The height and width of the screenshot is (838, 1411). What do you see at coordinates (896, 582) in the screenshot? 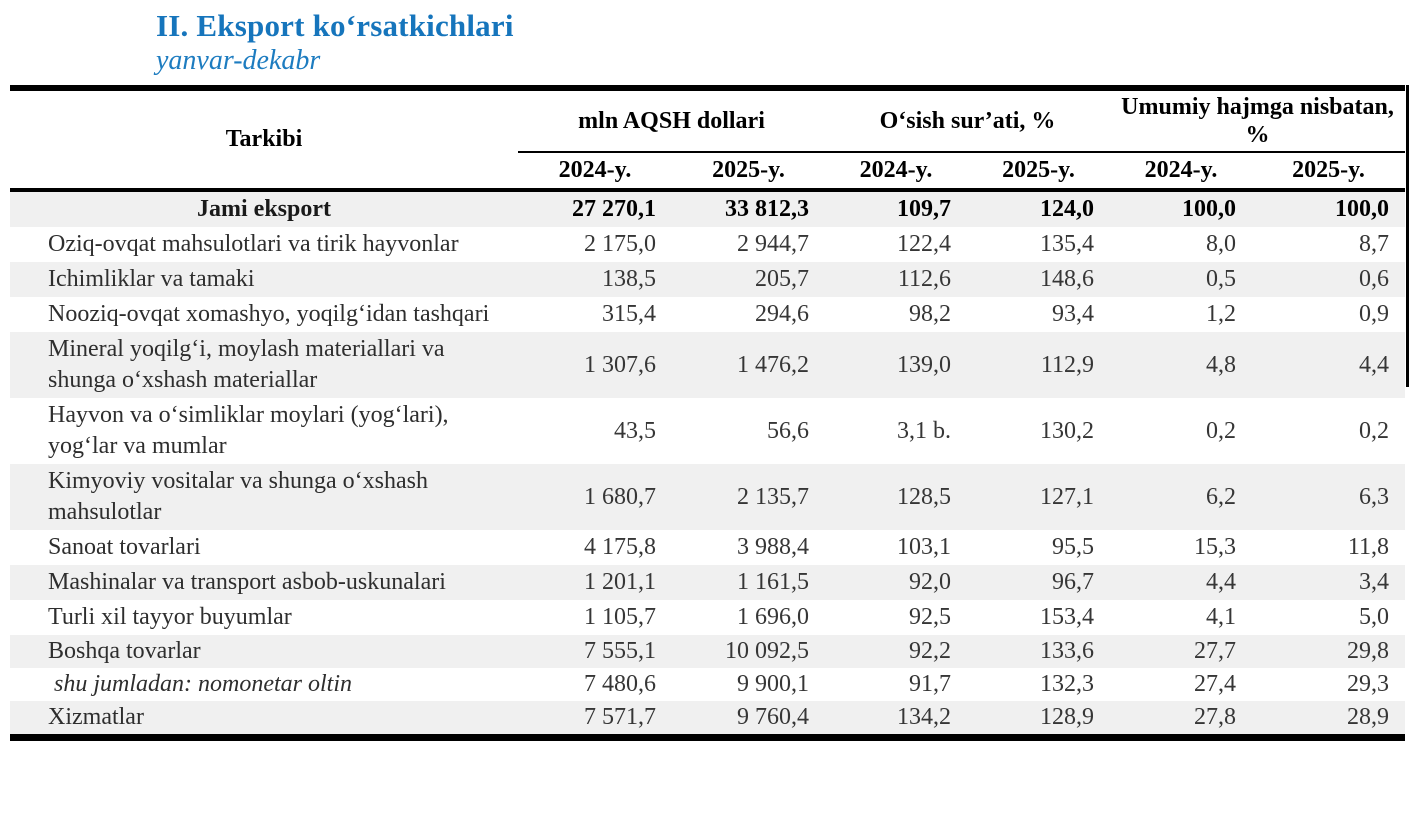
I see `cell-value: 92,0` at bounding box center [896, 582].